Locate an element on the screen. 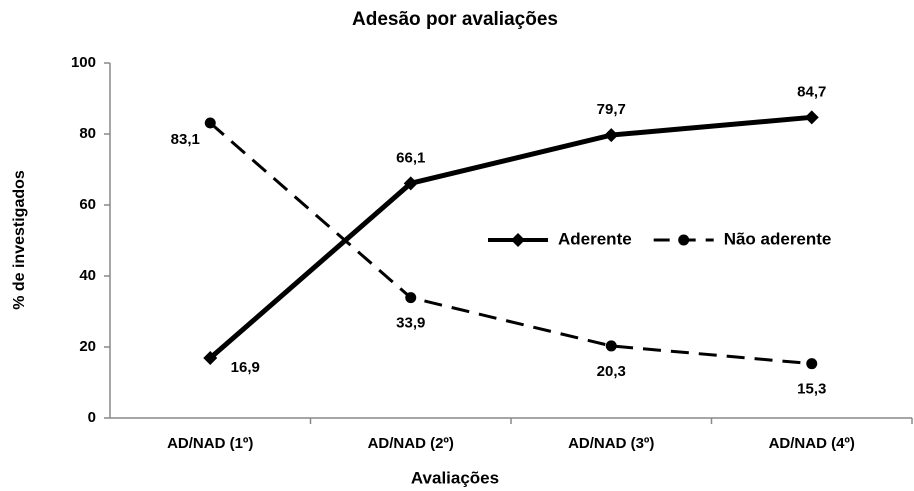  data-label: 66,1 is located at coordinates (410, 157).